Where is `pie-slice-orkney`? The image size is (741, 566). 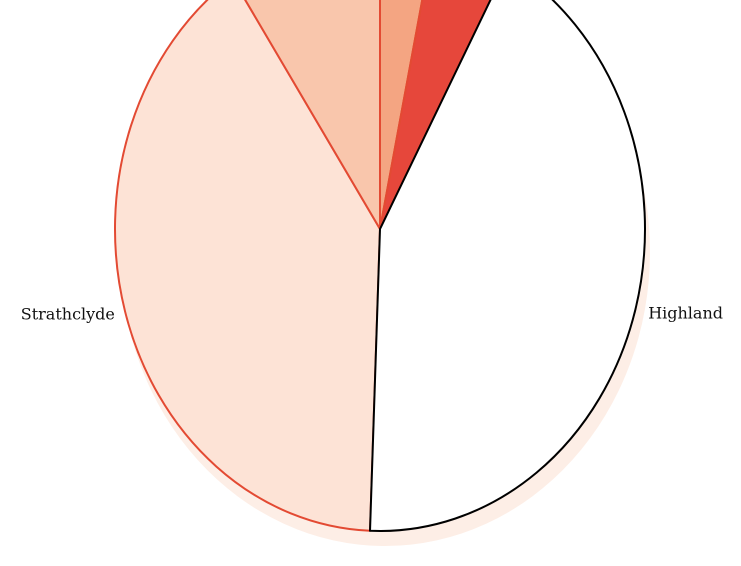 pie-slice-orkney is located at coordinates (401, 115).